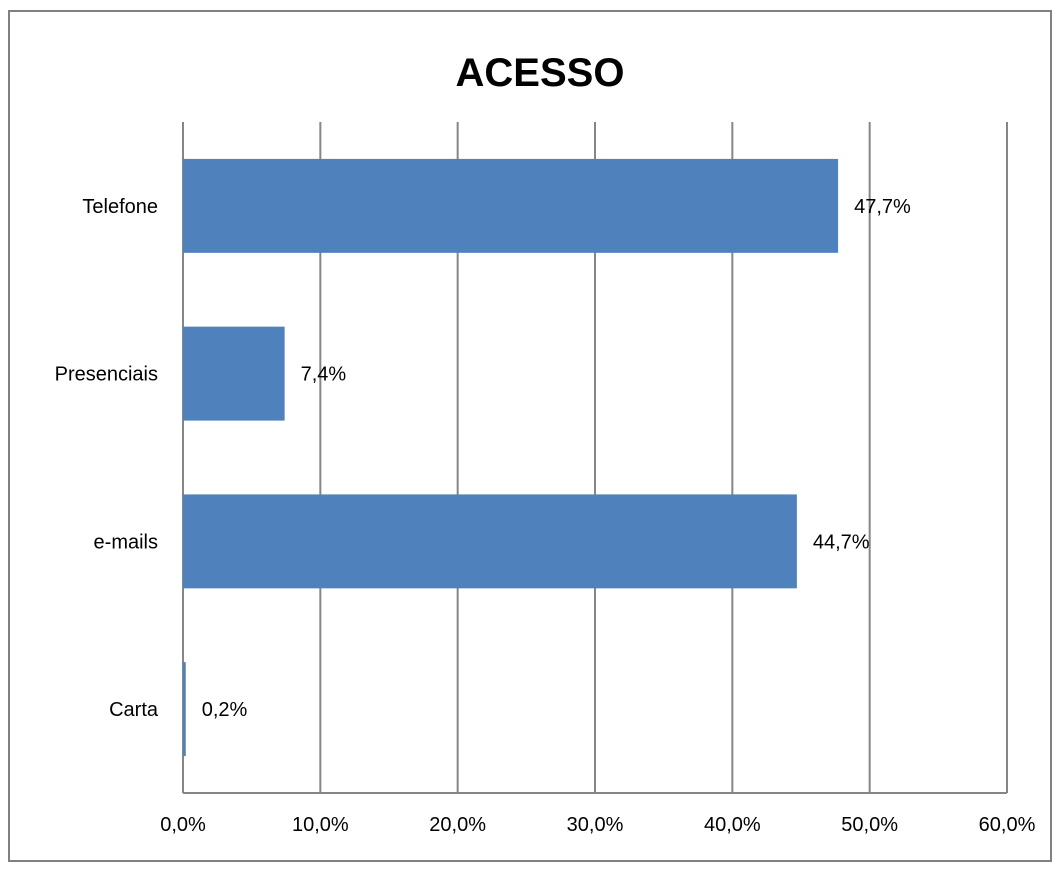  Describe the element at coordinates (134, 710) in the screenshot. I see `category-label: Carta` at that location.